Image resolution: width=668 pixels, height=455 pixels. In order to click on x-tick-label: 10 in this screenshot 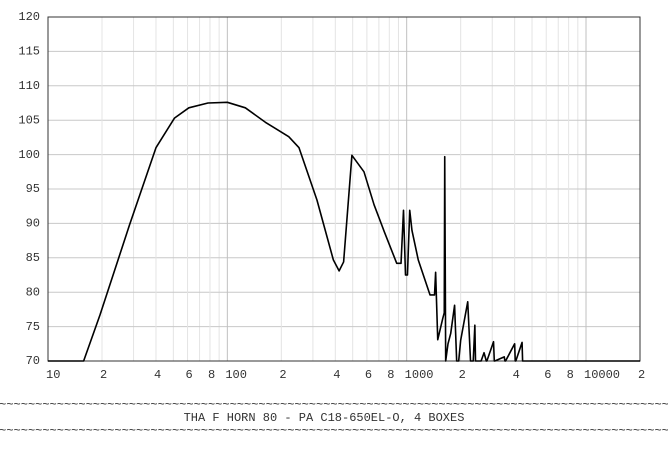, I will do `click(53, 375)`.